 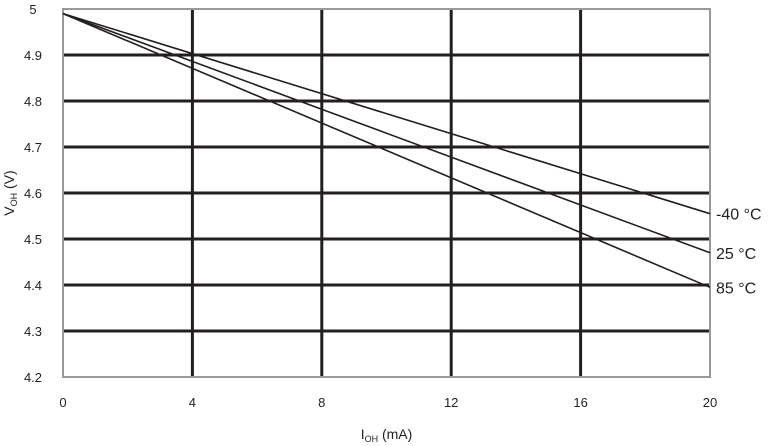 I want to click on series-labels: -40 °C 25 °C 85 °C, so click(x=739, y=252).